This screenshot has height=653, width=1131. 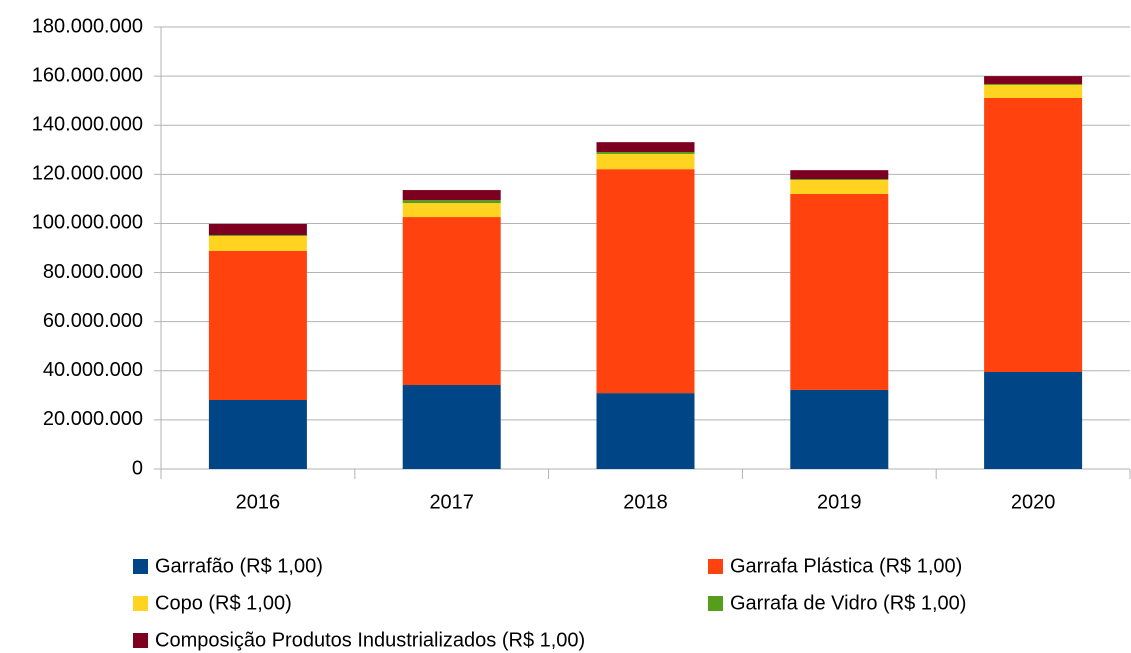 I want to click on y-tick-label: 160.000.000, so click(x=87, y=75).